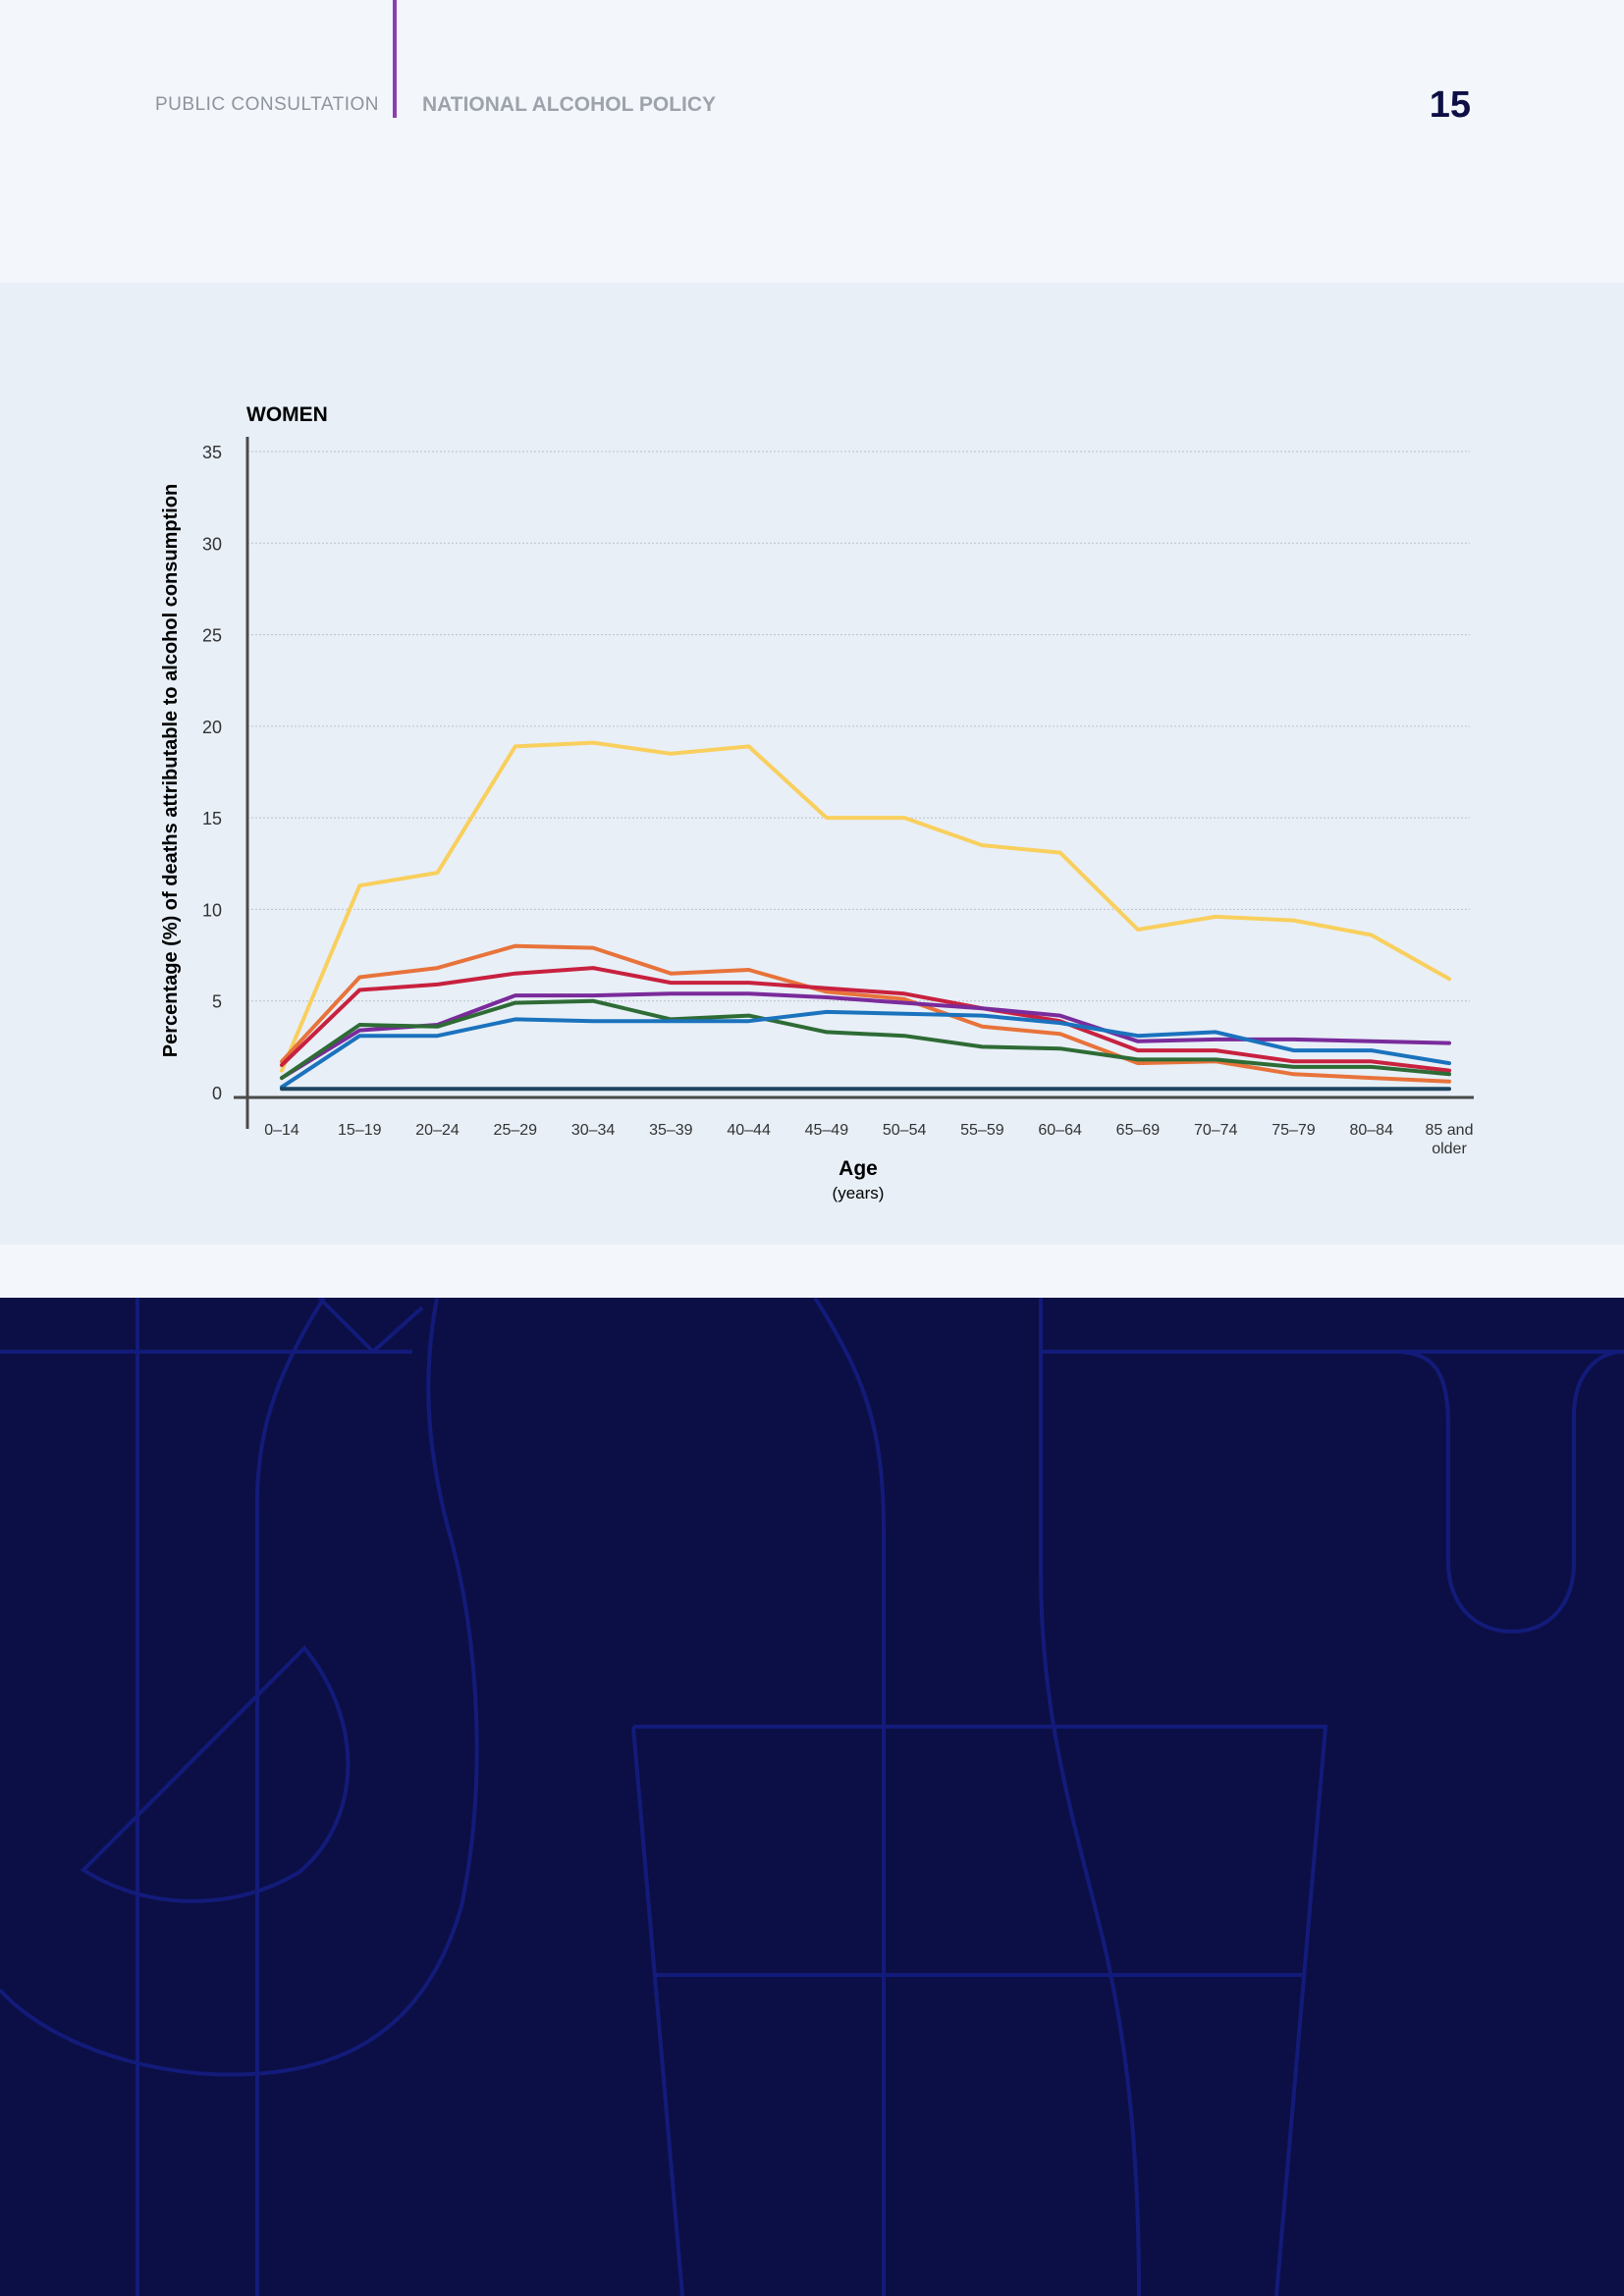 The height and width of the screenshot is (2296, 1624). Describe the element at coordinates (1371, 1130) in the screenshot. I see `x-tick-label: 80–84` at that location.